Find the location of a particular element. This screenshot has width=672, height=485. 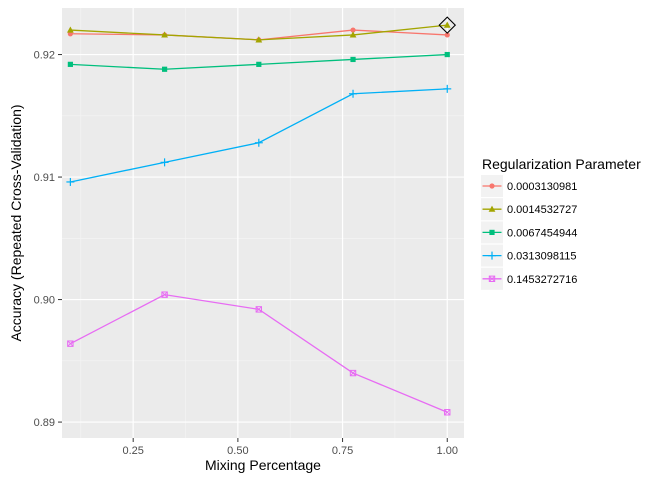

legend-item: 0.0313098115 is located at coordinates (529, 255).